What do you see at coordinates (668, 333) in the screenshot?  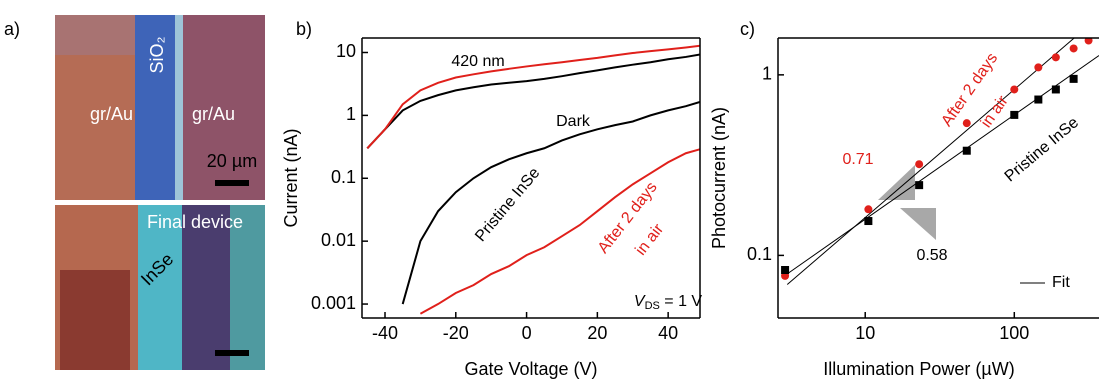 I see `x-tick-label: 40` at bounding box center [668, 333].